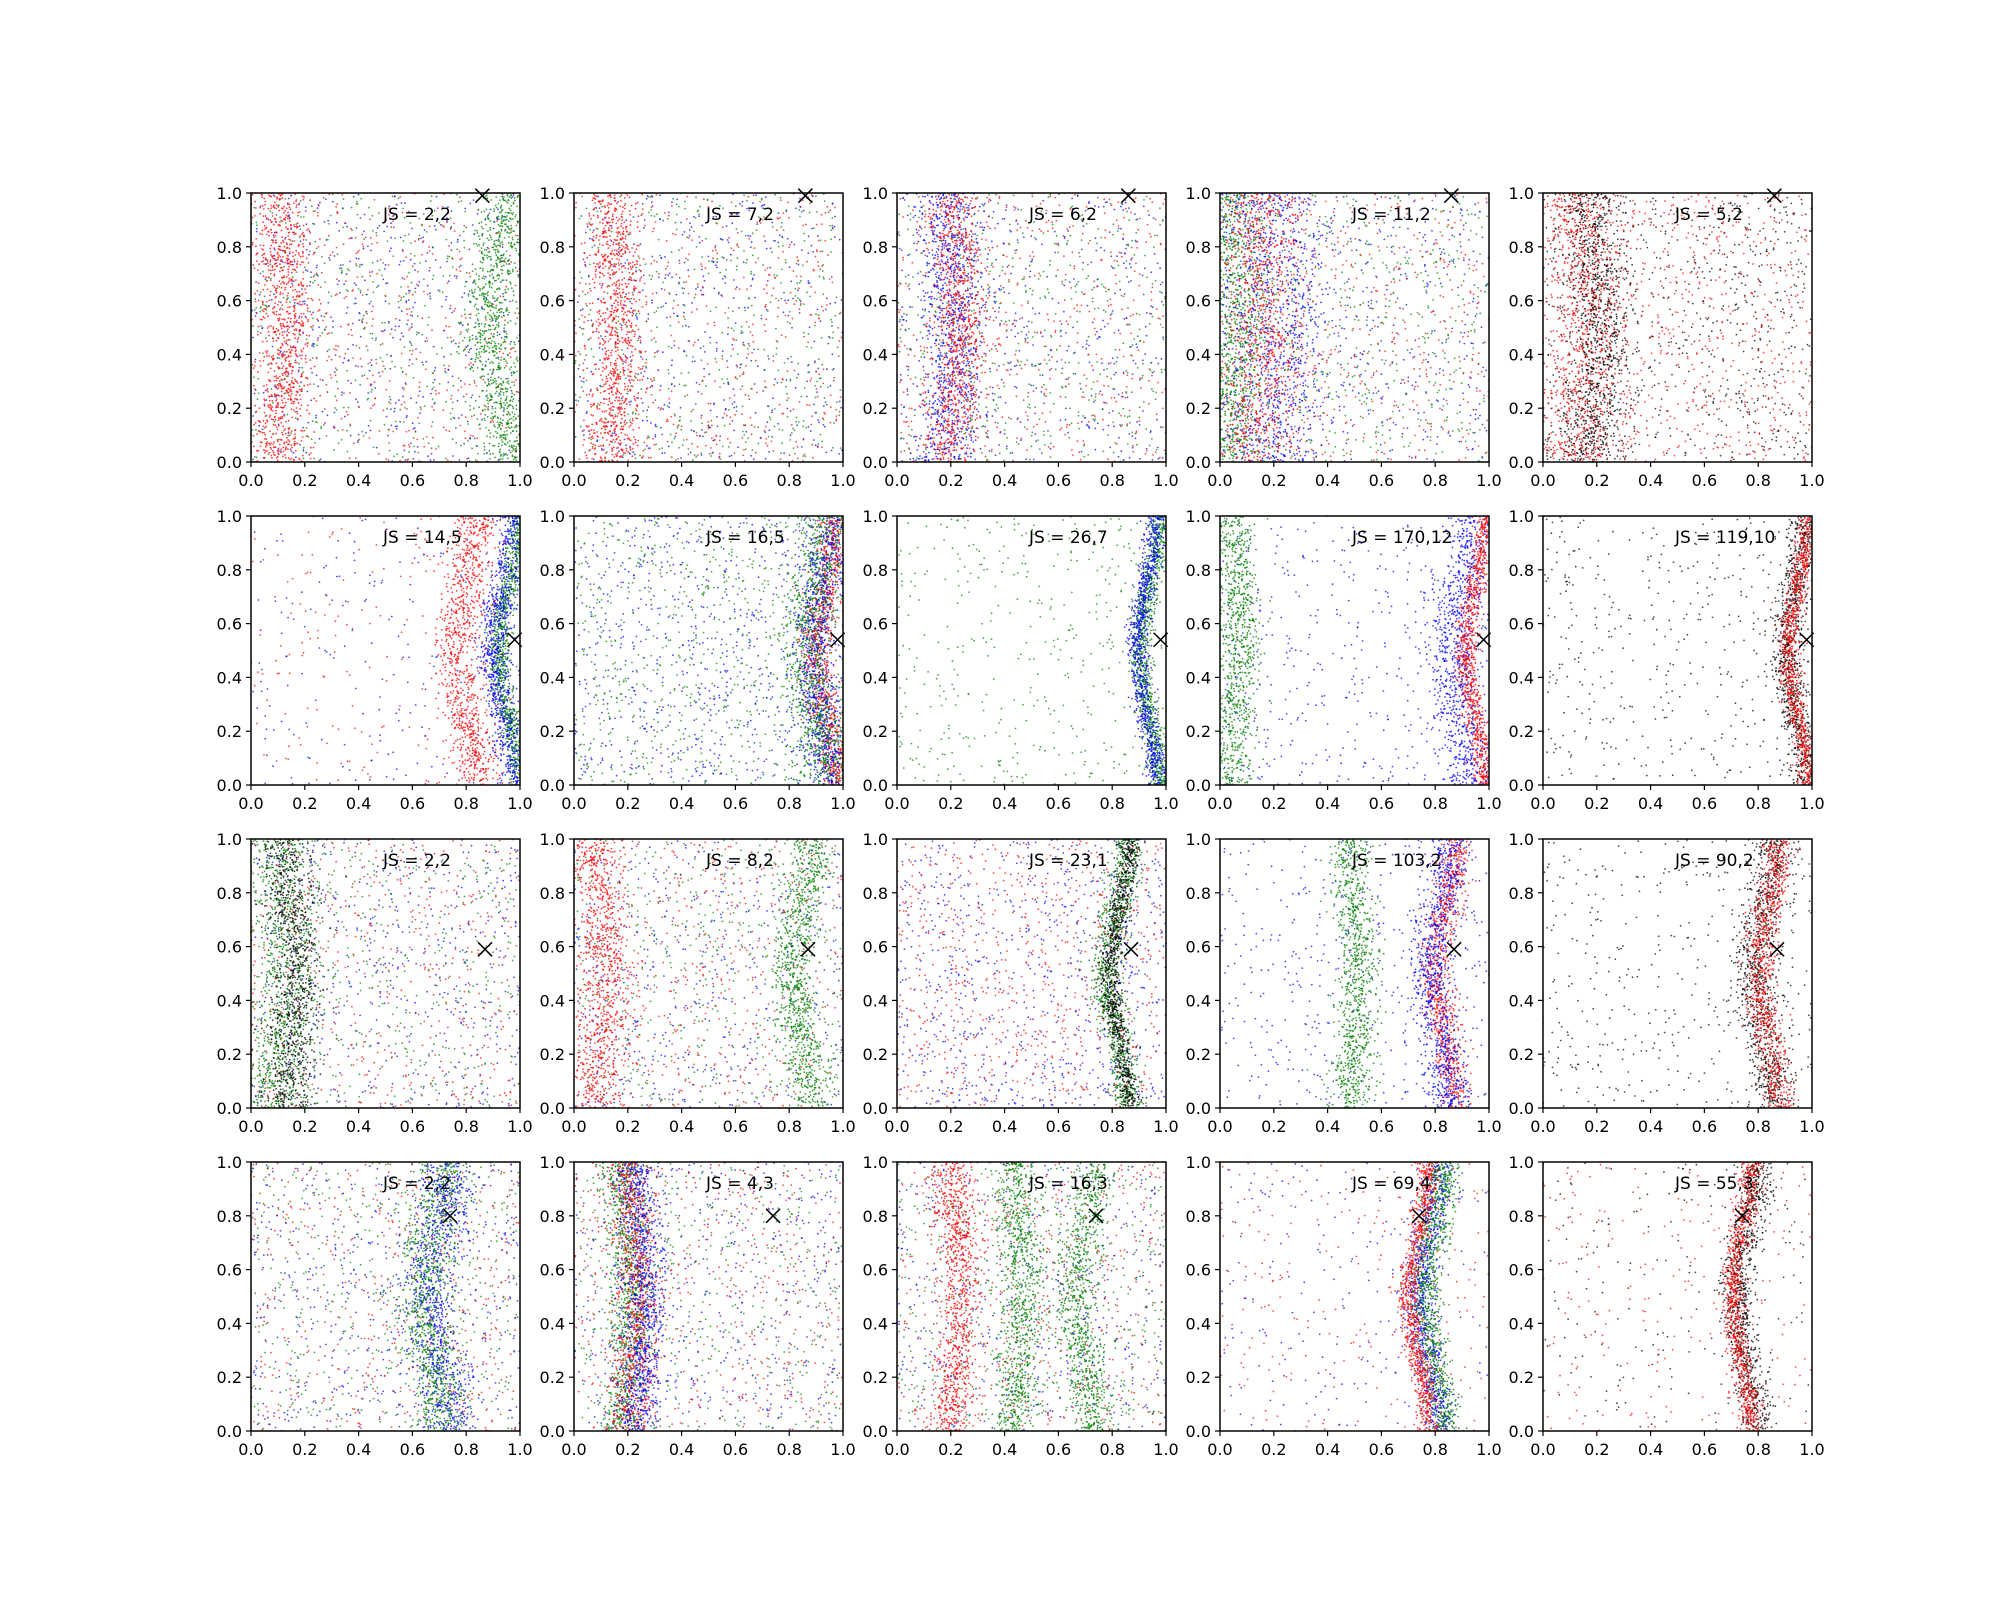  Describe the element at coordinates (739, 861) in the screenshot. I see `js-label: JS = 8,2` at that location.